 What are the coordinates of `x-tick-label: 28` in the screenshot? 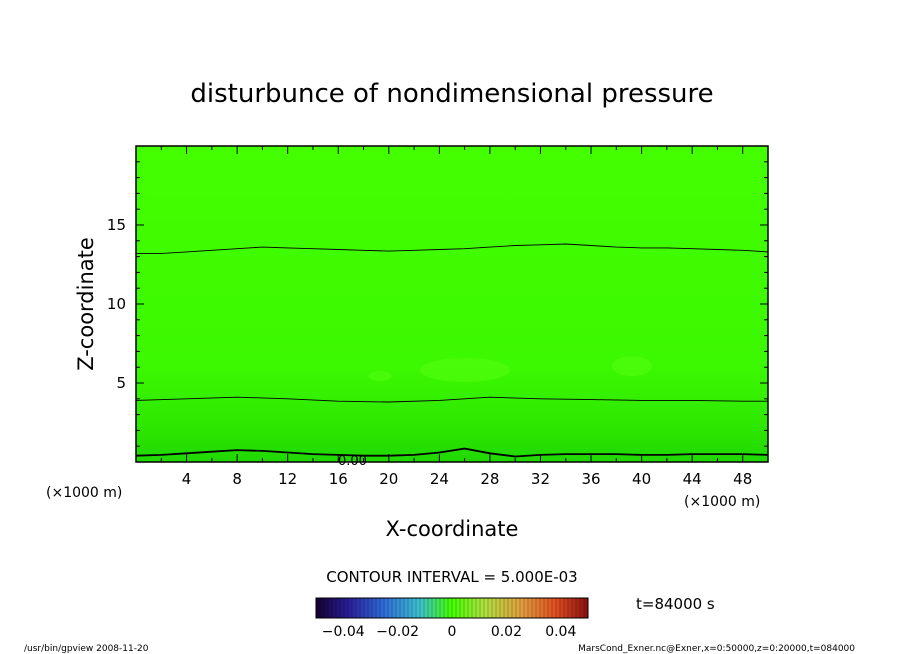 It's located at (489, 479).